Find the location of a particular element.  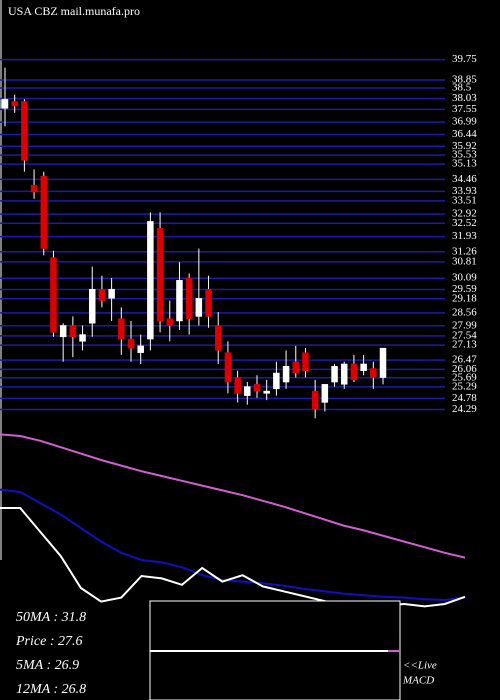

y-tick-label: 27.99 is located at coordinates (464, 325).